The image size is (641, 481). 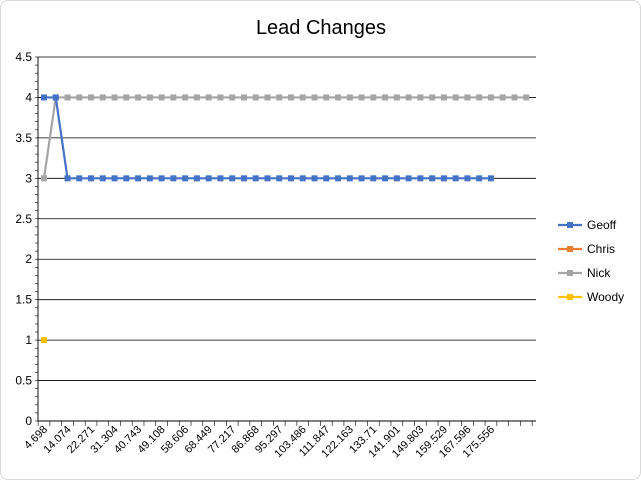 I want to click on legend-label: Nick, so click(x=599, y=273).